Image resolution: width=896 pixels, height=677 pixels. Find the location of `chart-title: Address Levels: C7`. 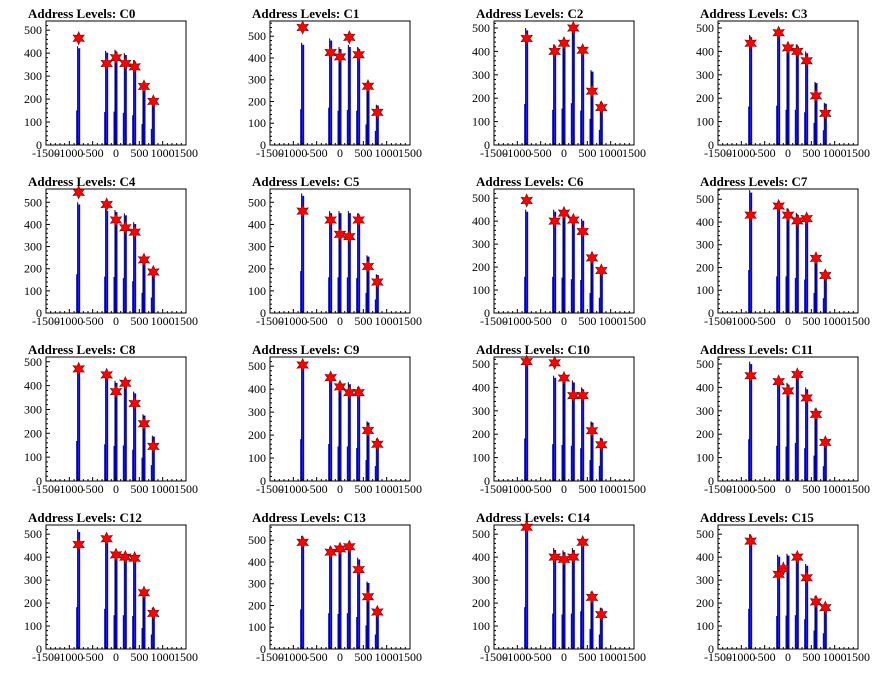

chart-title: Address Levels: C7 is located at coordinates (754, 181).